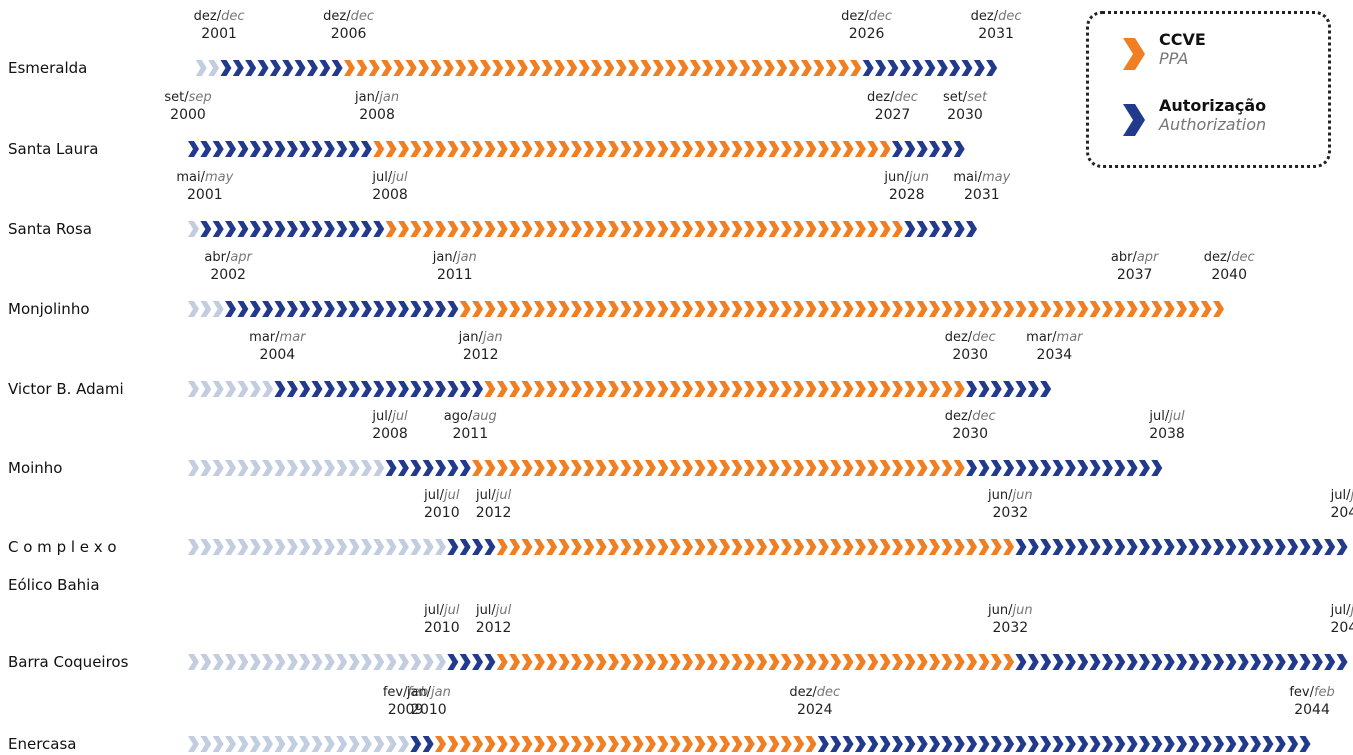 Image resolution: width=1353 pixels, height=755 pixels. Describe the element at coordinates (68, 662) in the screenshot. I see `plant-name: Barra Coqueiros` at that location.